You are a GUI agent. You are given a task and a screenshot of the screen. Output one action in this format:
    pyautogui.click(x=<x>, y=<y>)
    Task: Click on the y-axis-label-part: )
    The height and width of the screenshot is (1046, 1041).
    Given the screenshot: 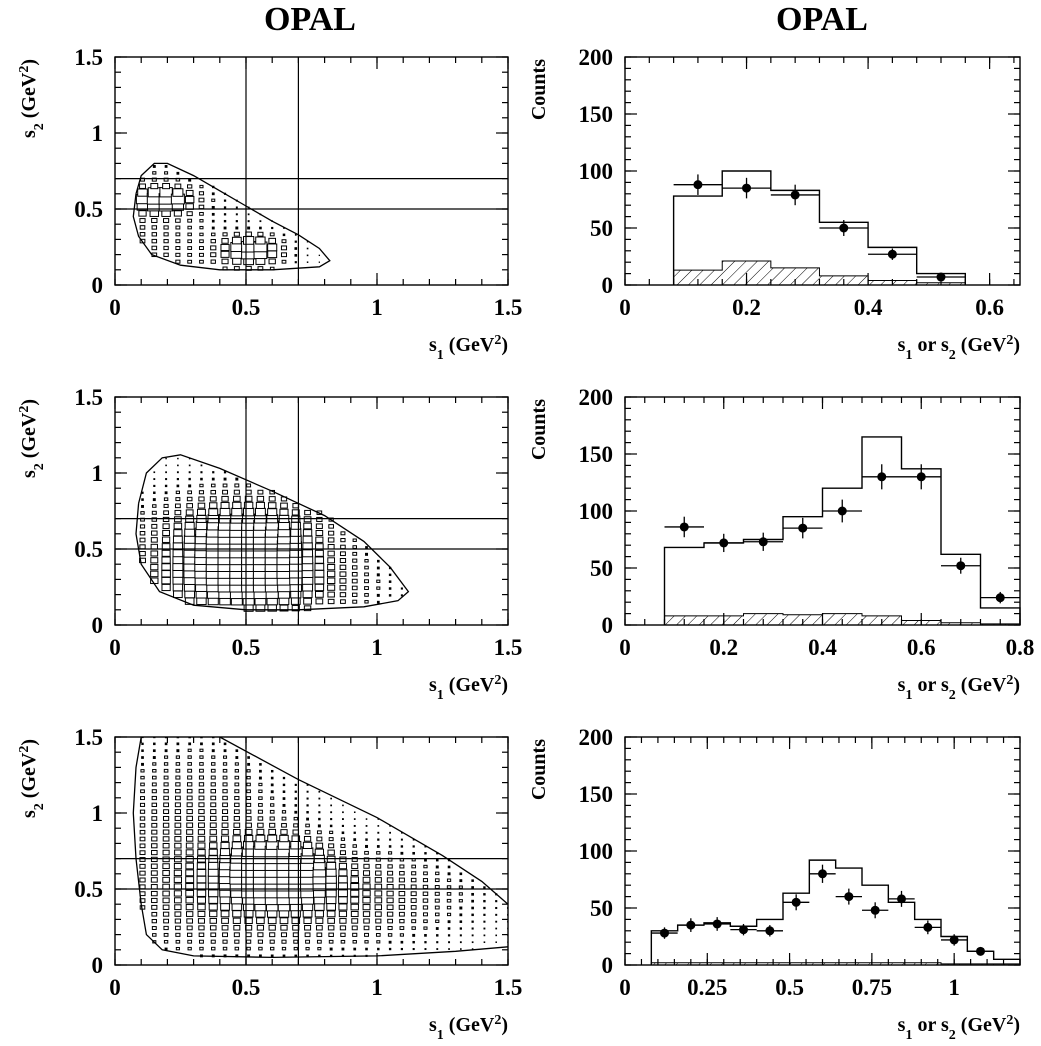 What is the action you would take?
    pyautogui.click(x=29, y=742)
    